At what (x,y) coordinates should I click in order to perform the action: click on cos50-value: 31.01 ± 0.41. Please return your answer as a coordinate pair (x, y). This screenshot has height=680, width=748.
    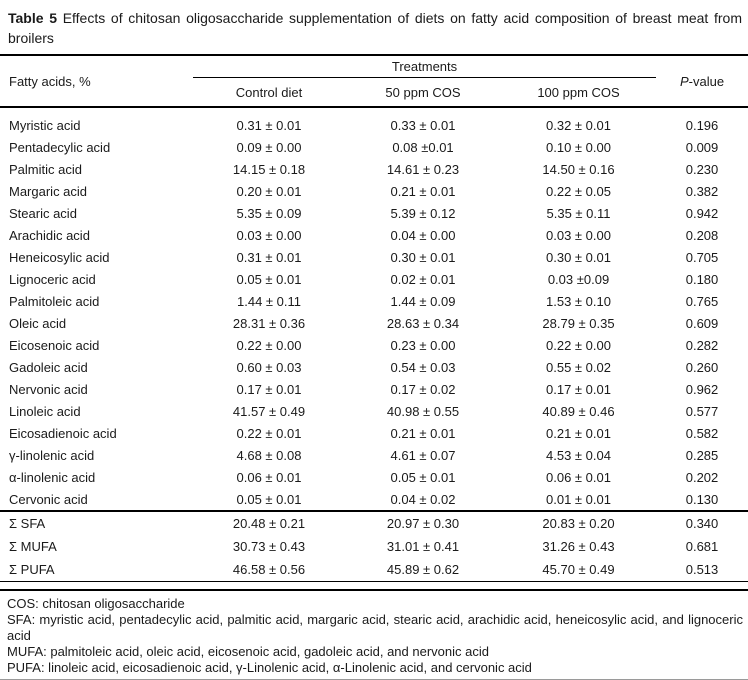
    Looking at the image, I should click on (423, 546).